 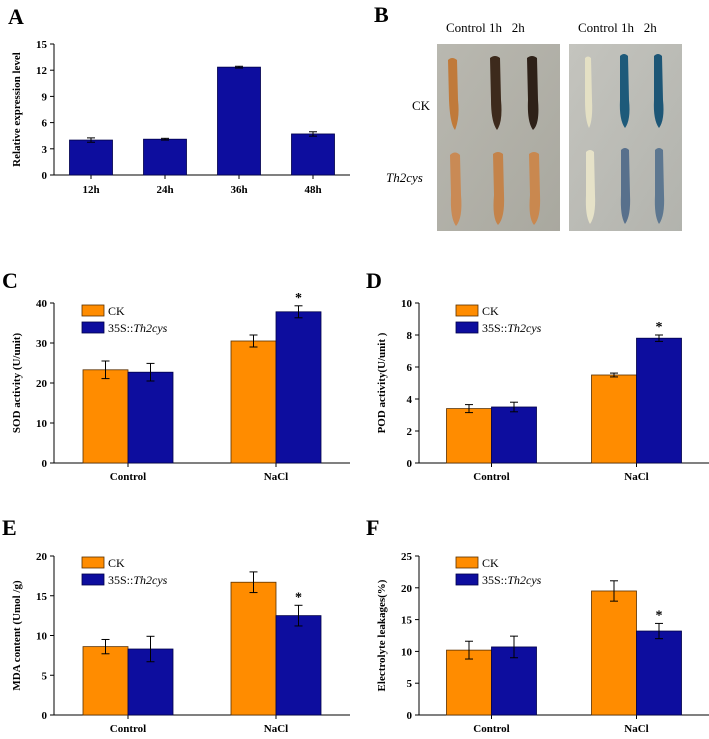 I want to click on x-tick-label-a: 24h, so click(x=164, y=190).